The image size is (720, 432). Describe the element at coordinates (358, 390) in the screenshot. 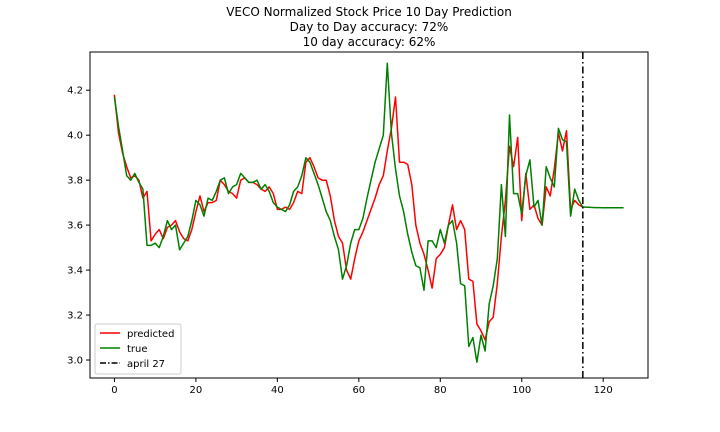

I see `x-tick-label: 60` at that location.